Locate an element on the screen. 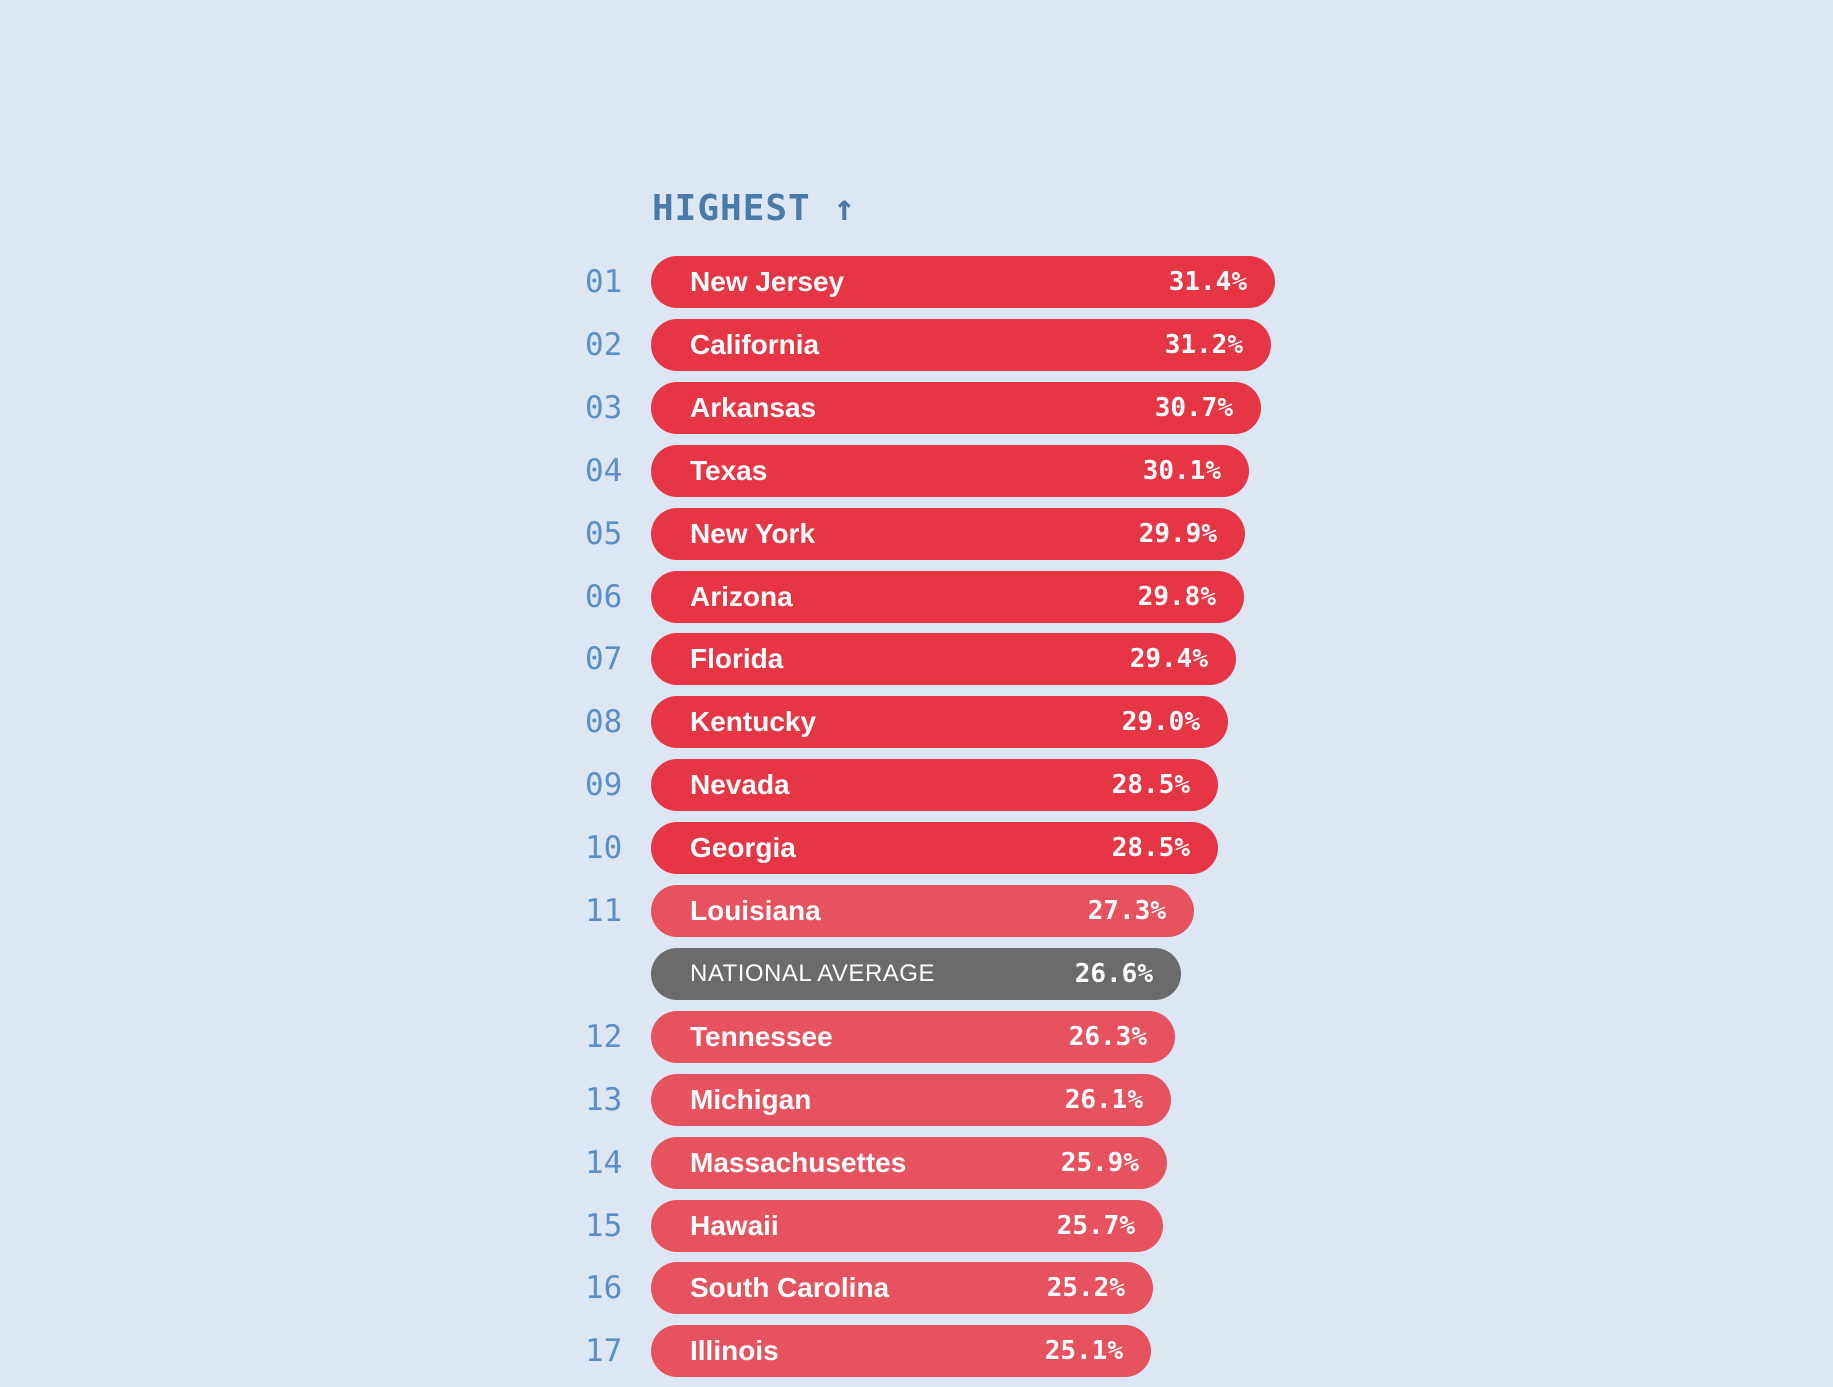 The width and height of the screenshot is (1833, 1387). bar: Arizona 29.8% is located at coordinates (947, 597).